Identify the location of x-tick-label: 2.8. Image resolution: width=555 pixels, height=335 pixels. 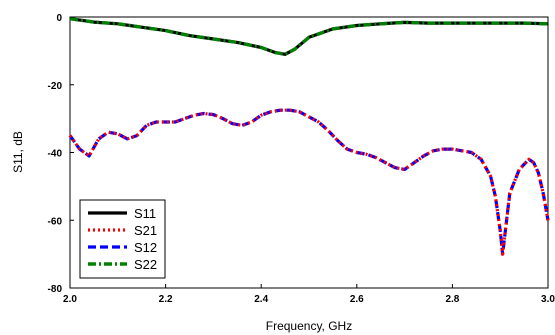
(452, 299).